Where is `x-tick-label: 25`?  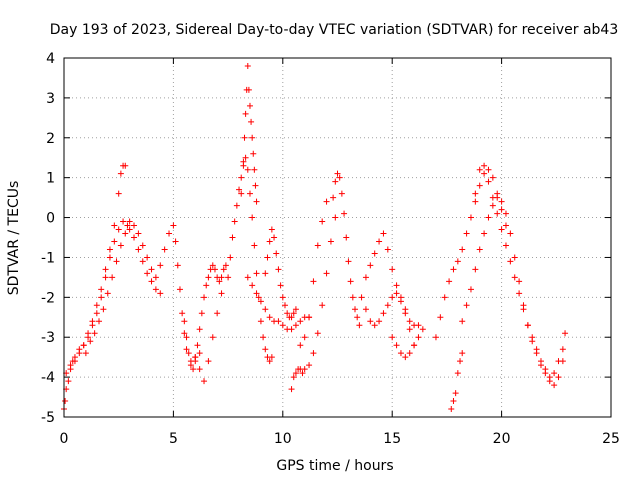 x-tick-label: 25 is located at coordinates (611, 439).